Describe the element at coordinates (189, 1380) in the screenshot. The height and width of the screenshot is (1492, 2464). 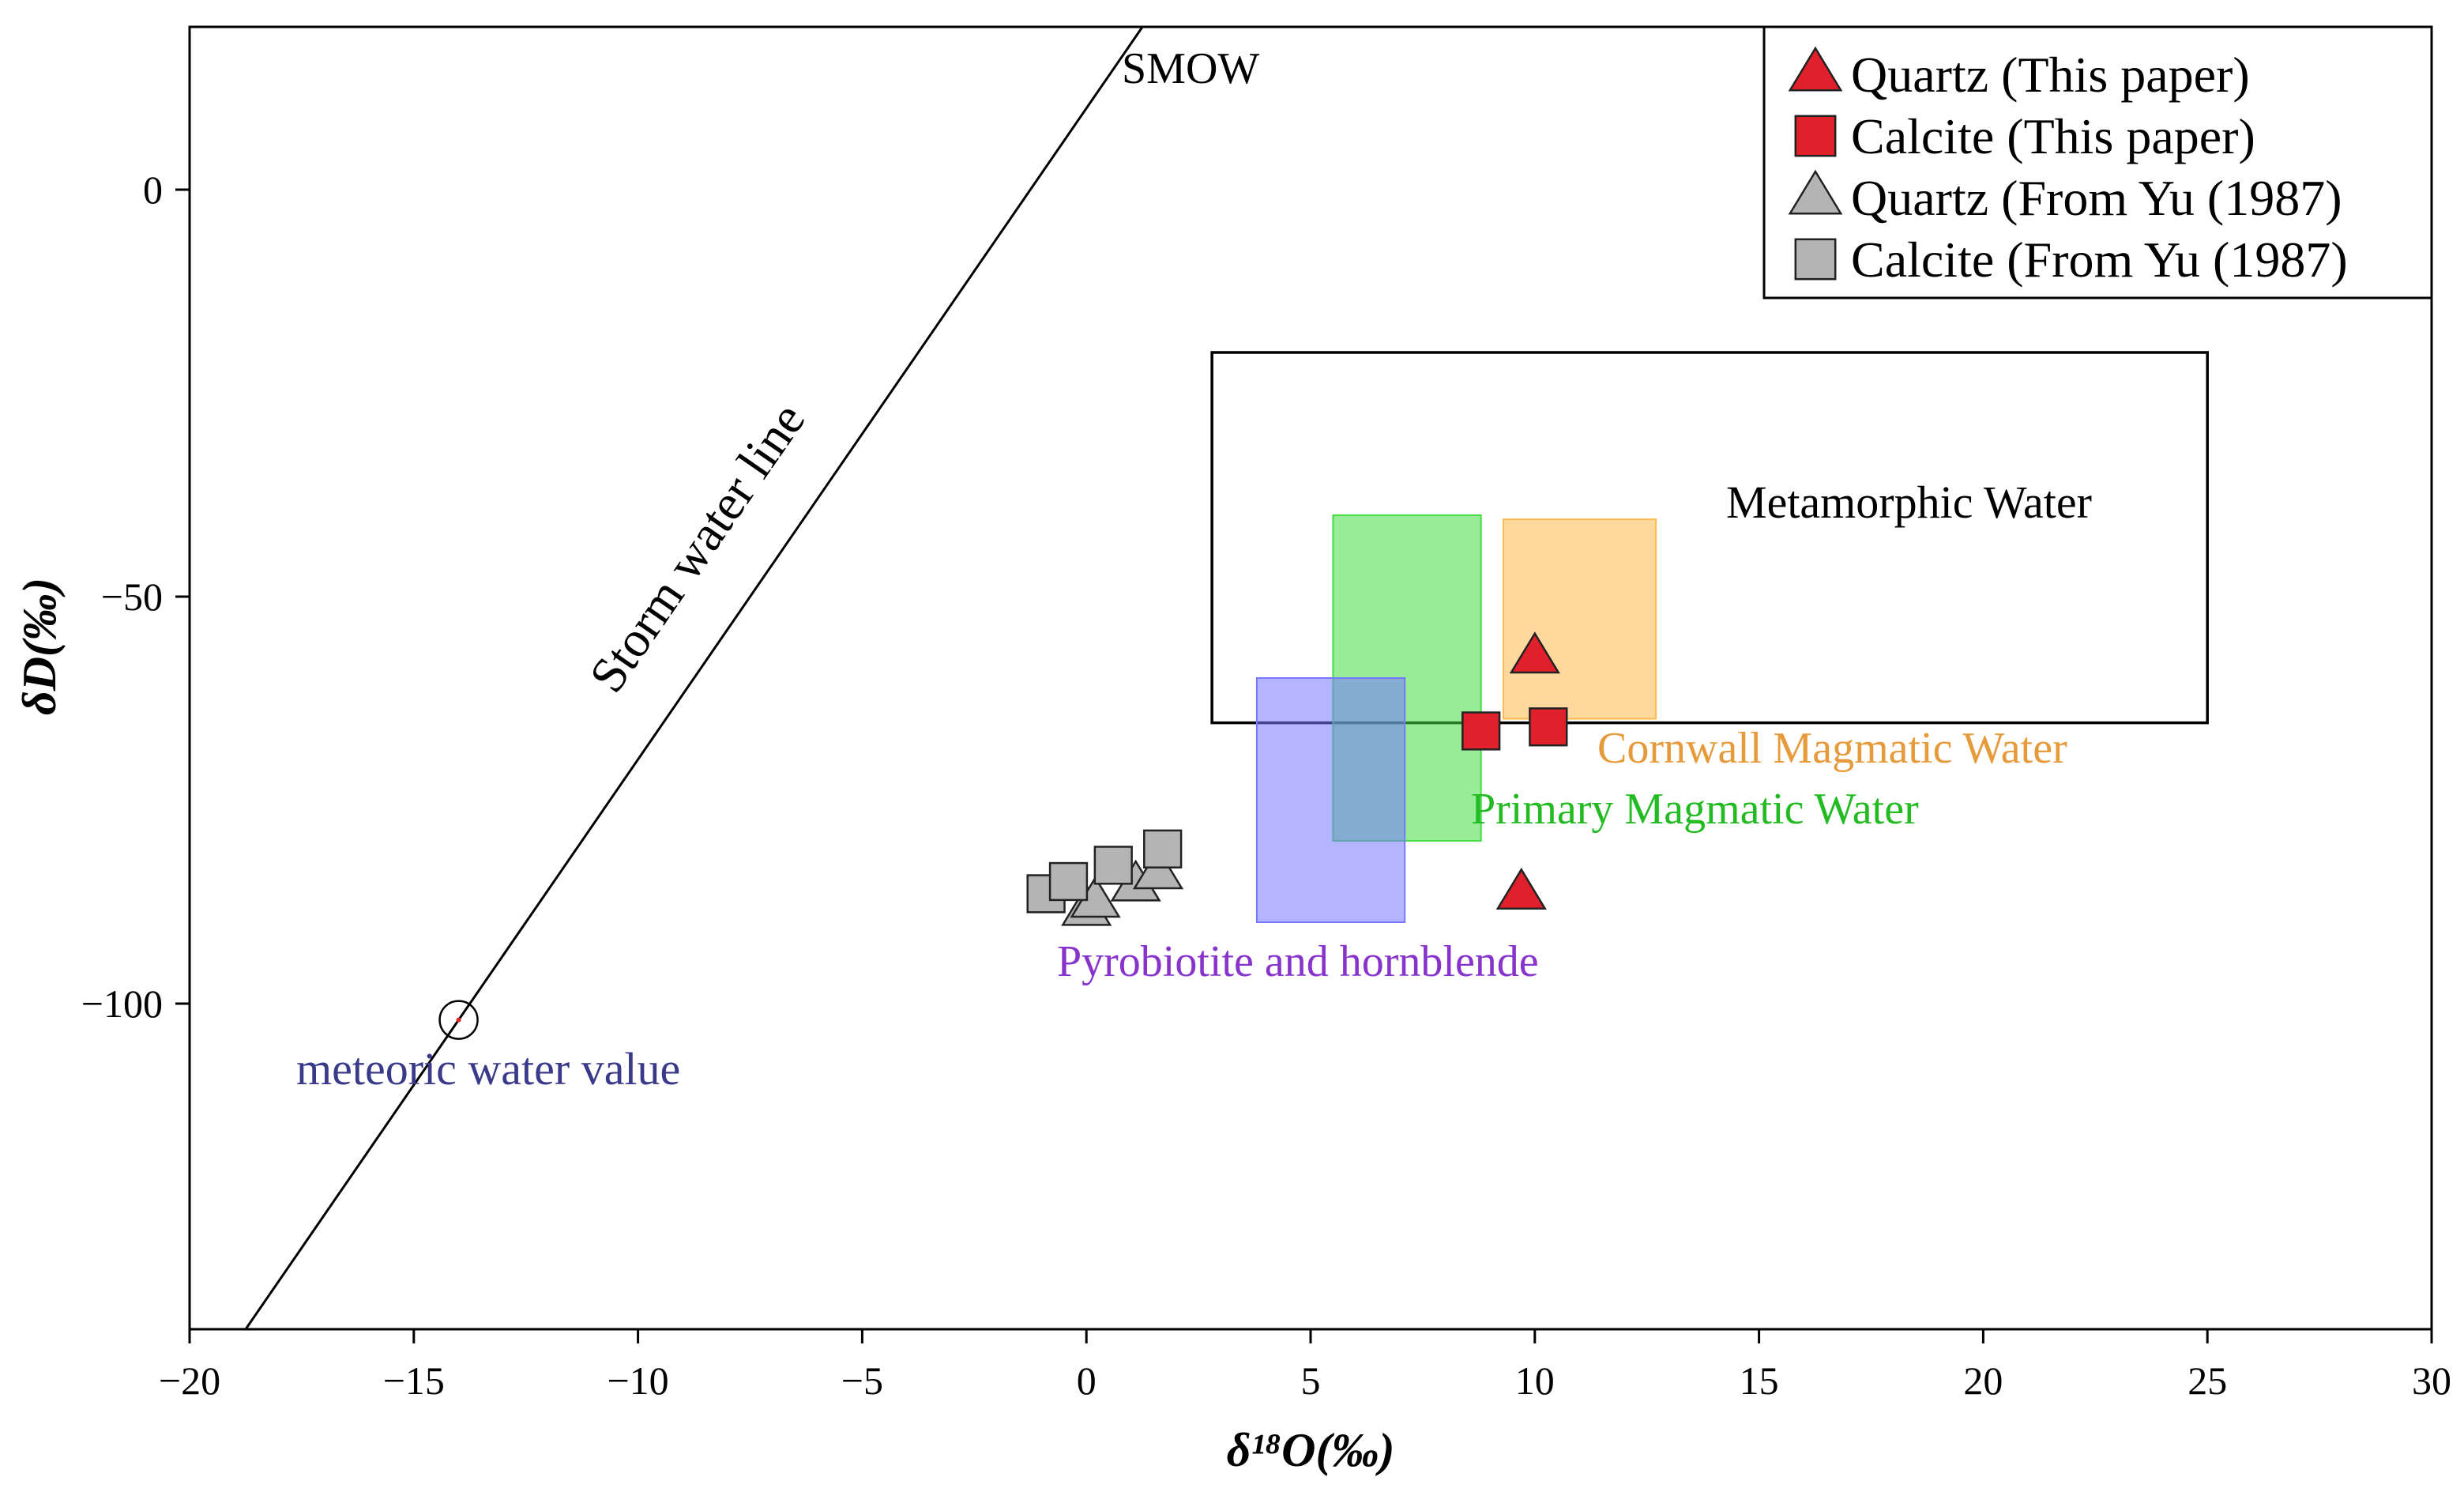
I see `x-tick-label: −20` at that location.